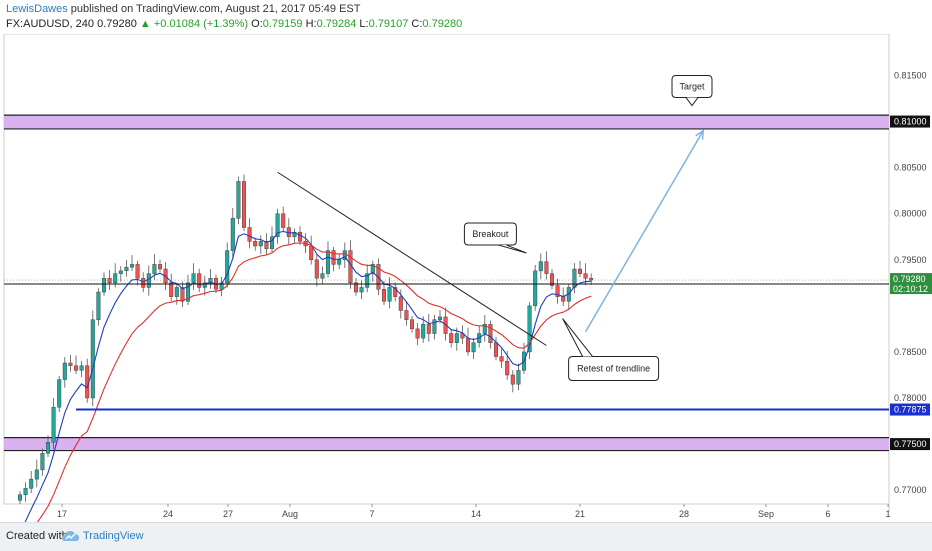  I want to click on time-axis-label: 17, so click(62, 514).